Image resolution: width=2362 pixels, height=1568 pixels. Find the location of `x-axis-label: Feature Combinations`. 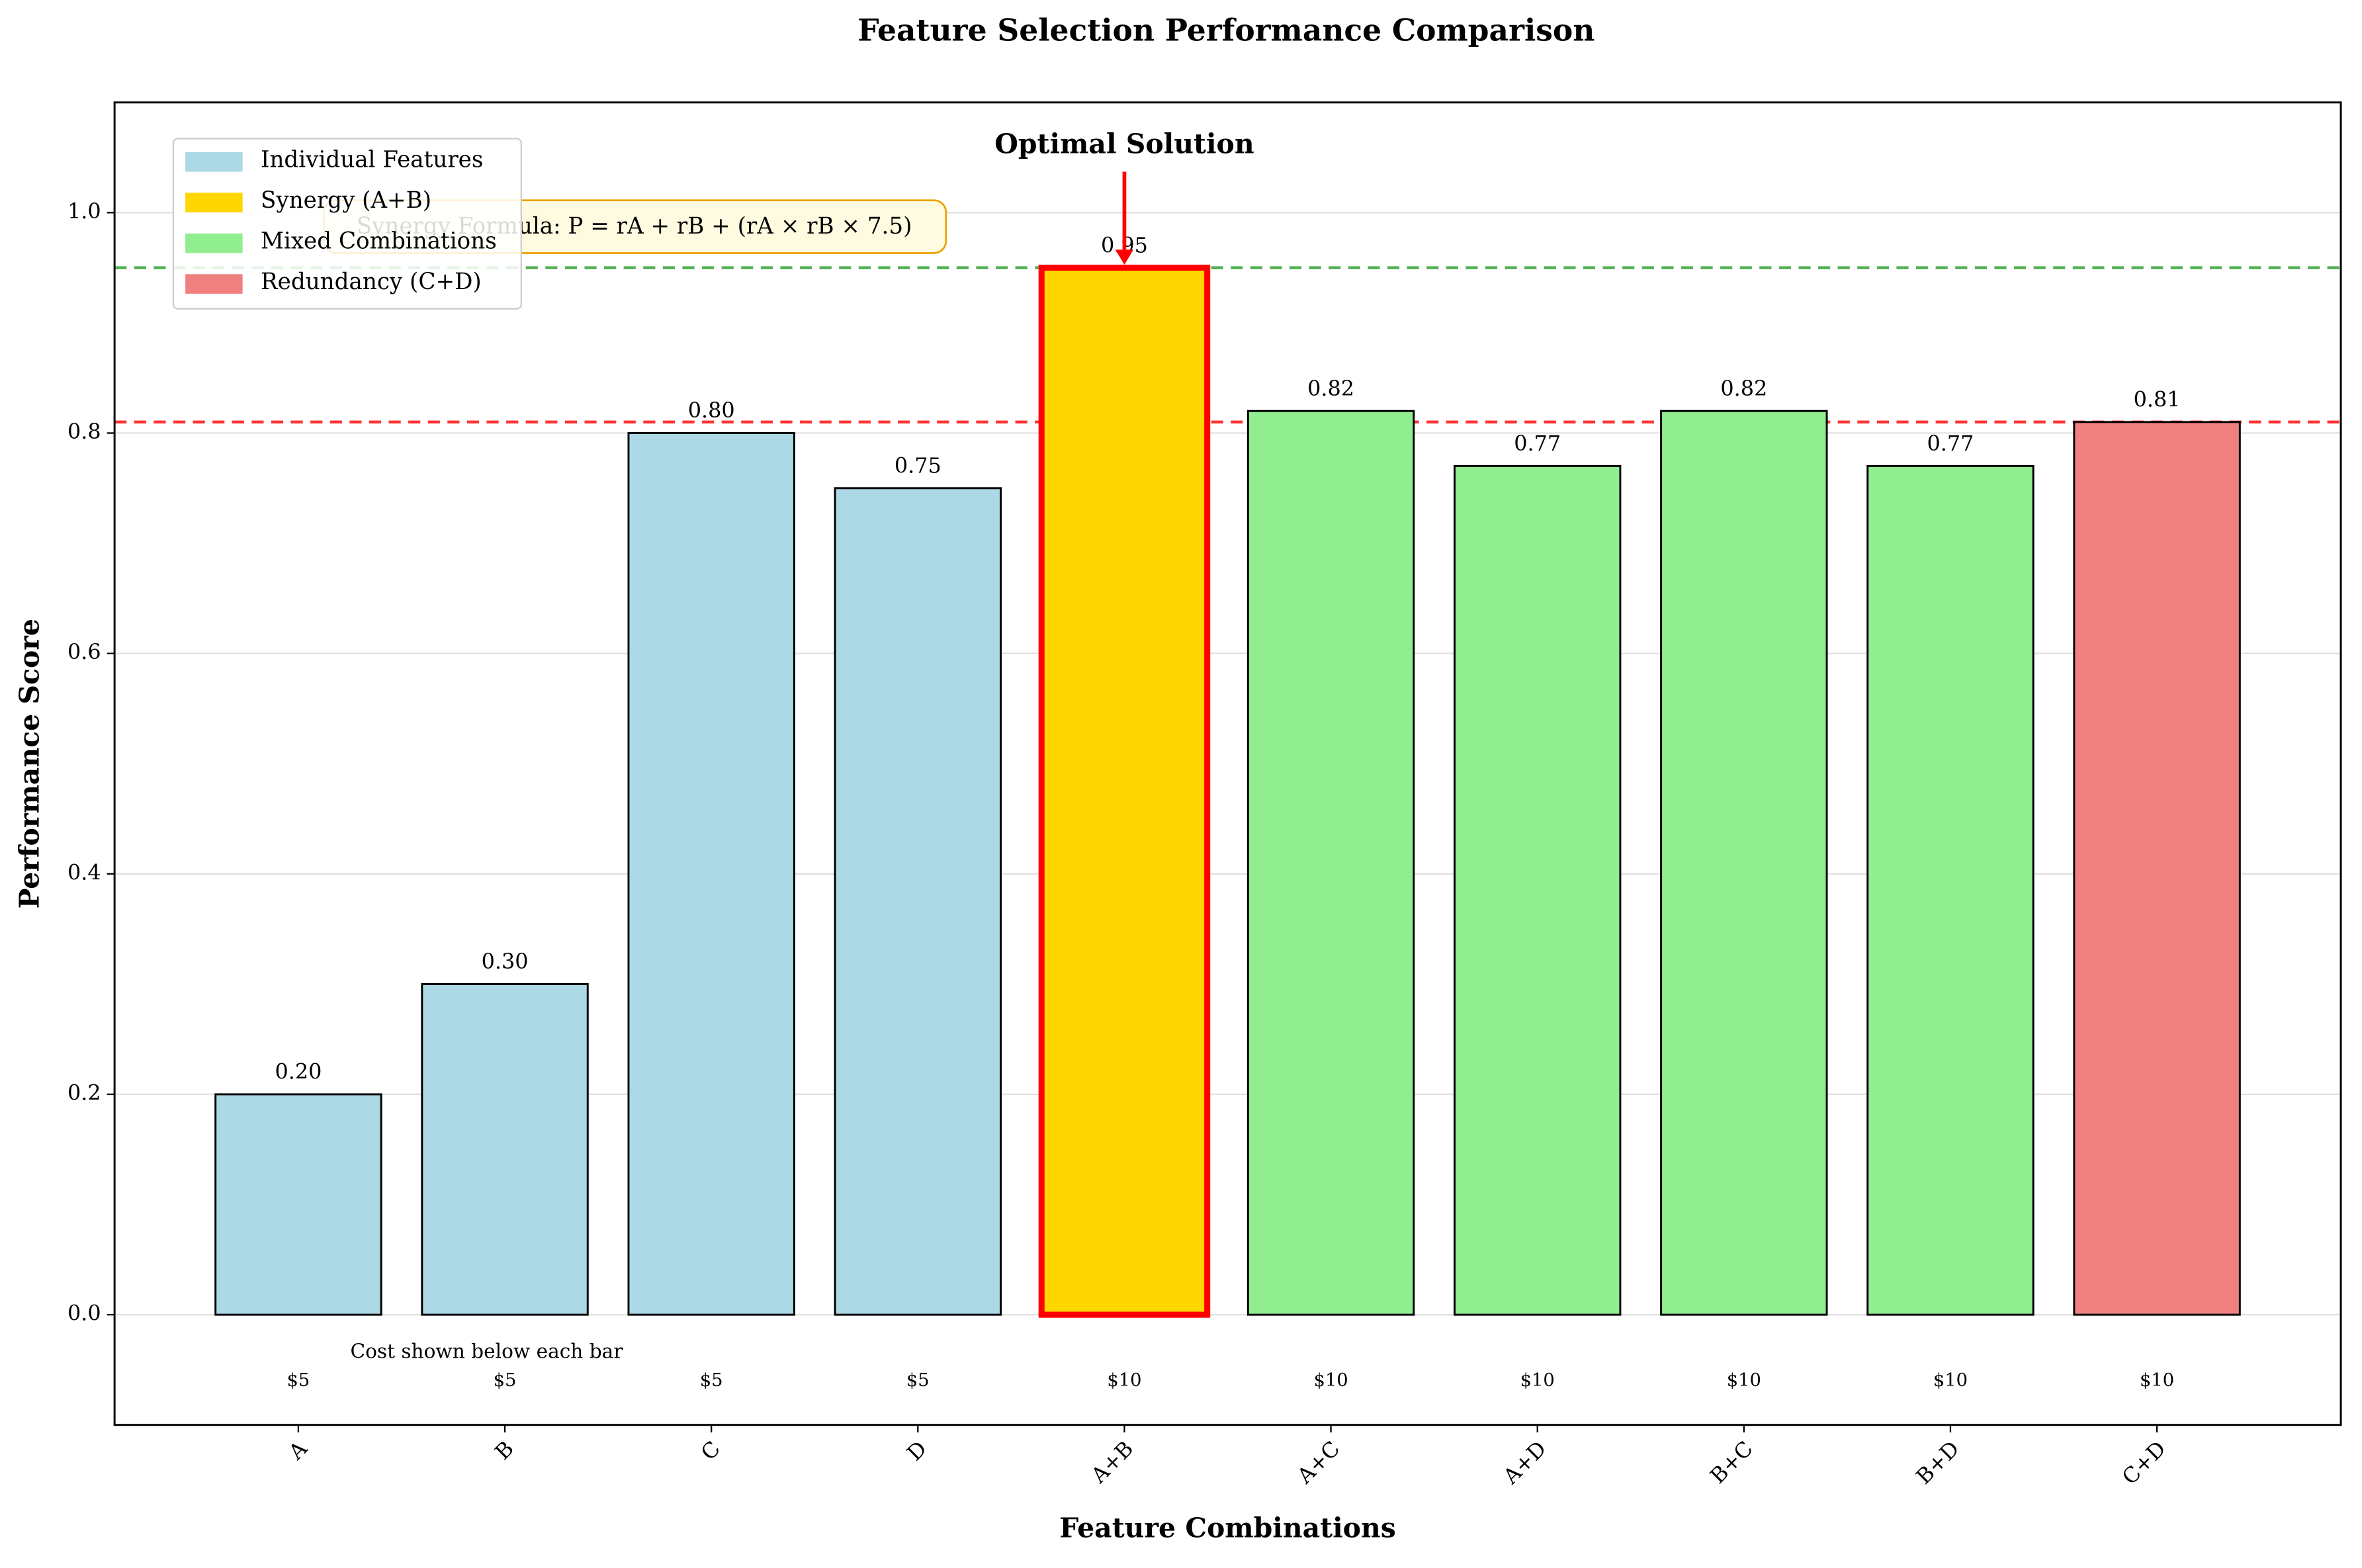

x-axis-label: Feature Combinations is located at coordinates (1227, 1528).